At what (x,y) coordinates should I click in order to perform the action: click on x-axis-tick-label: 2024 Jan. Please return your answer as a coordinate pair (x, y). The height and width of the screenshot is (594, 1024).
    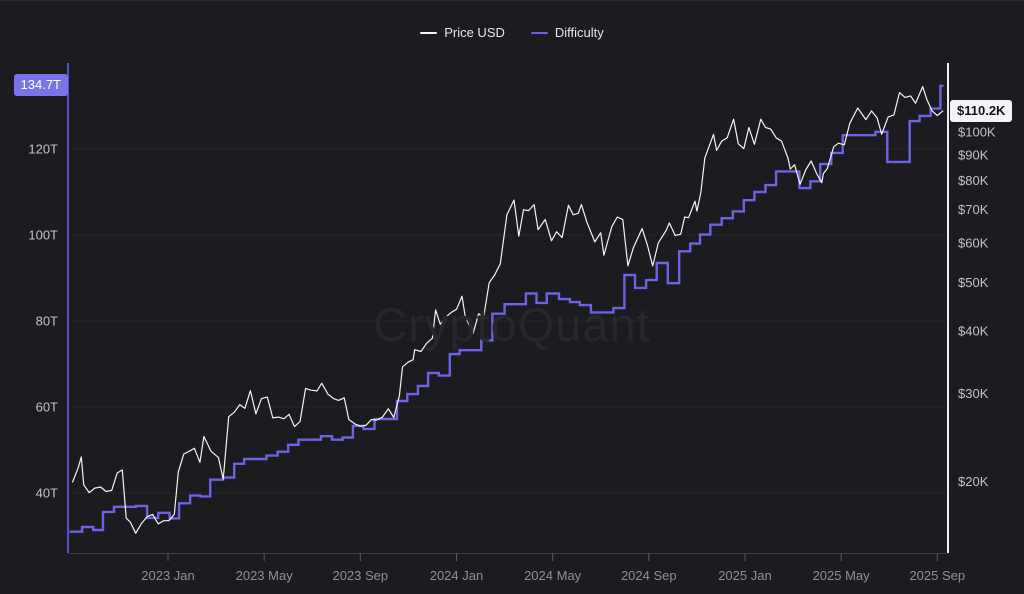
    Looking at the image, I should click on (457, 575).